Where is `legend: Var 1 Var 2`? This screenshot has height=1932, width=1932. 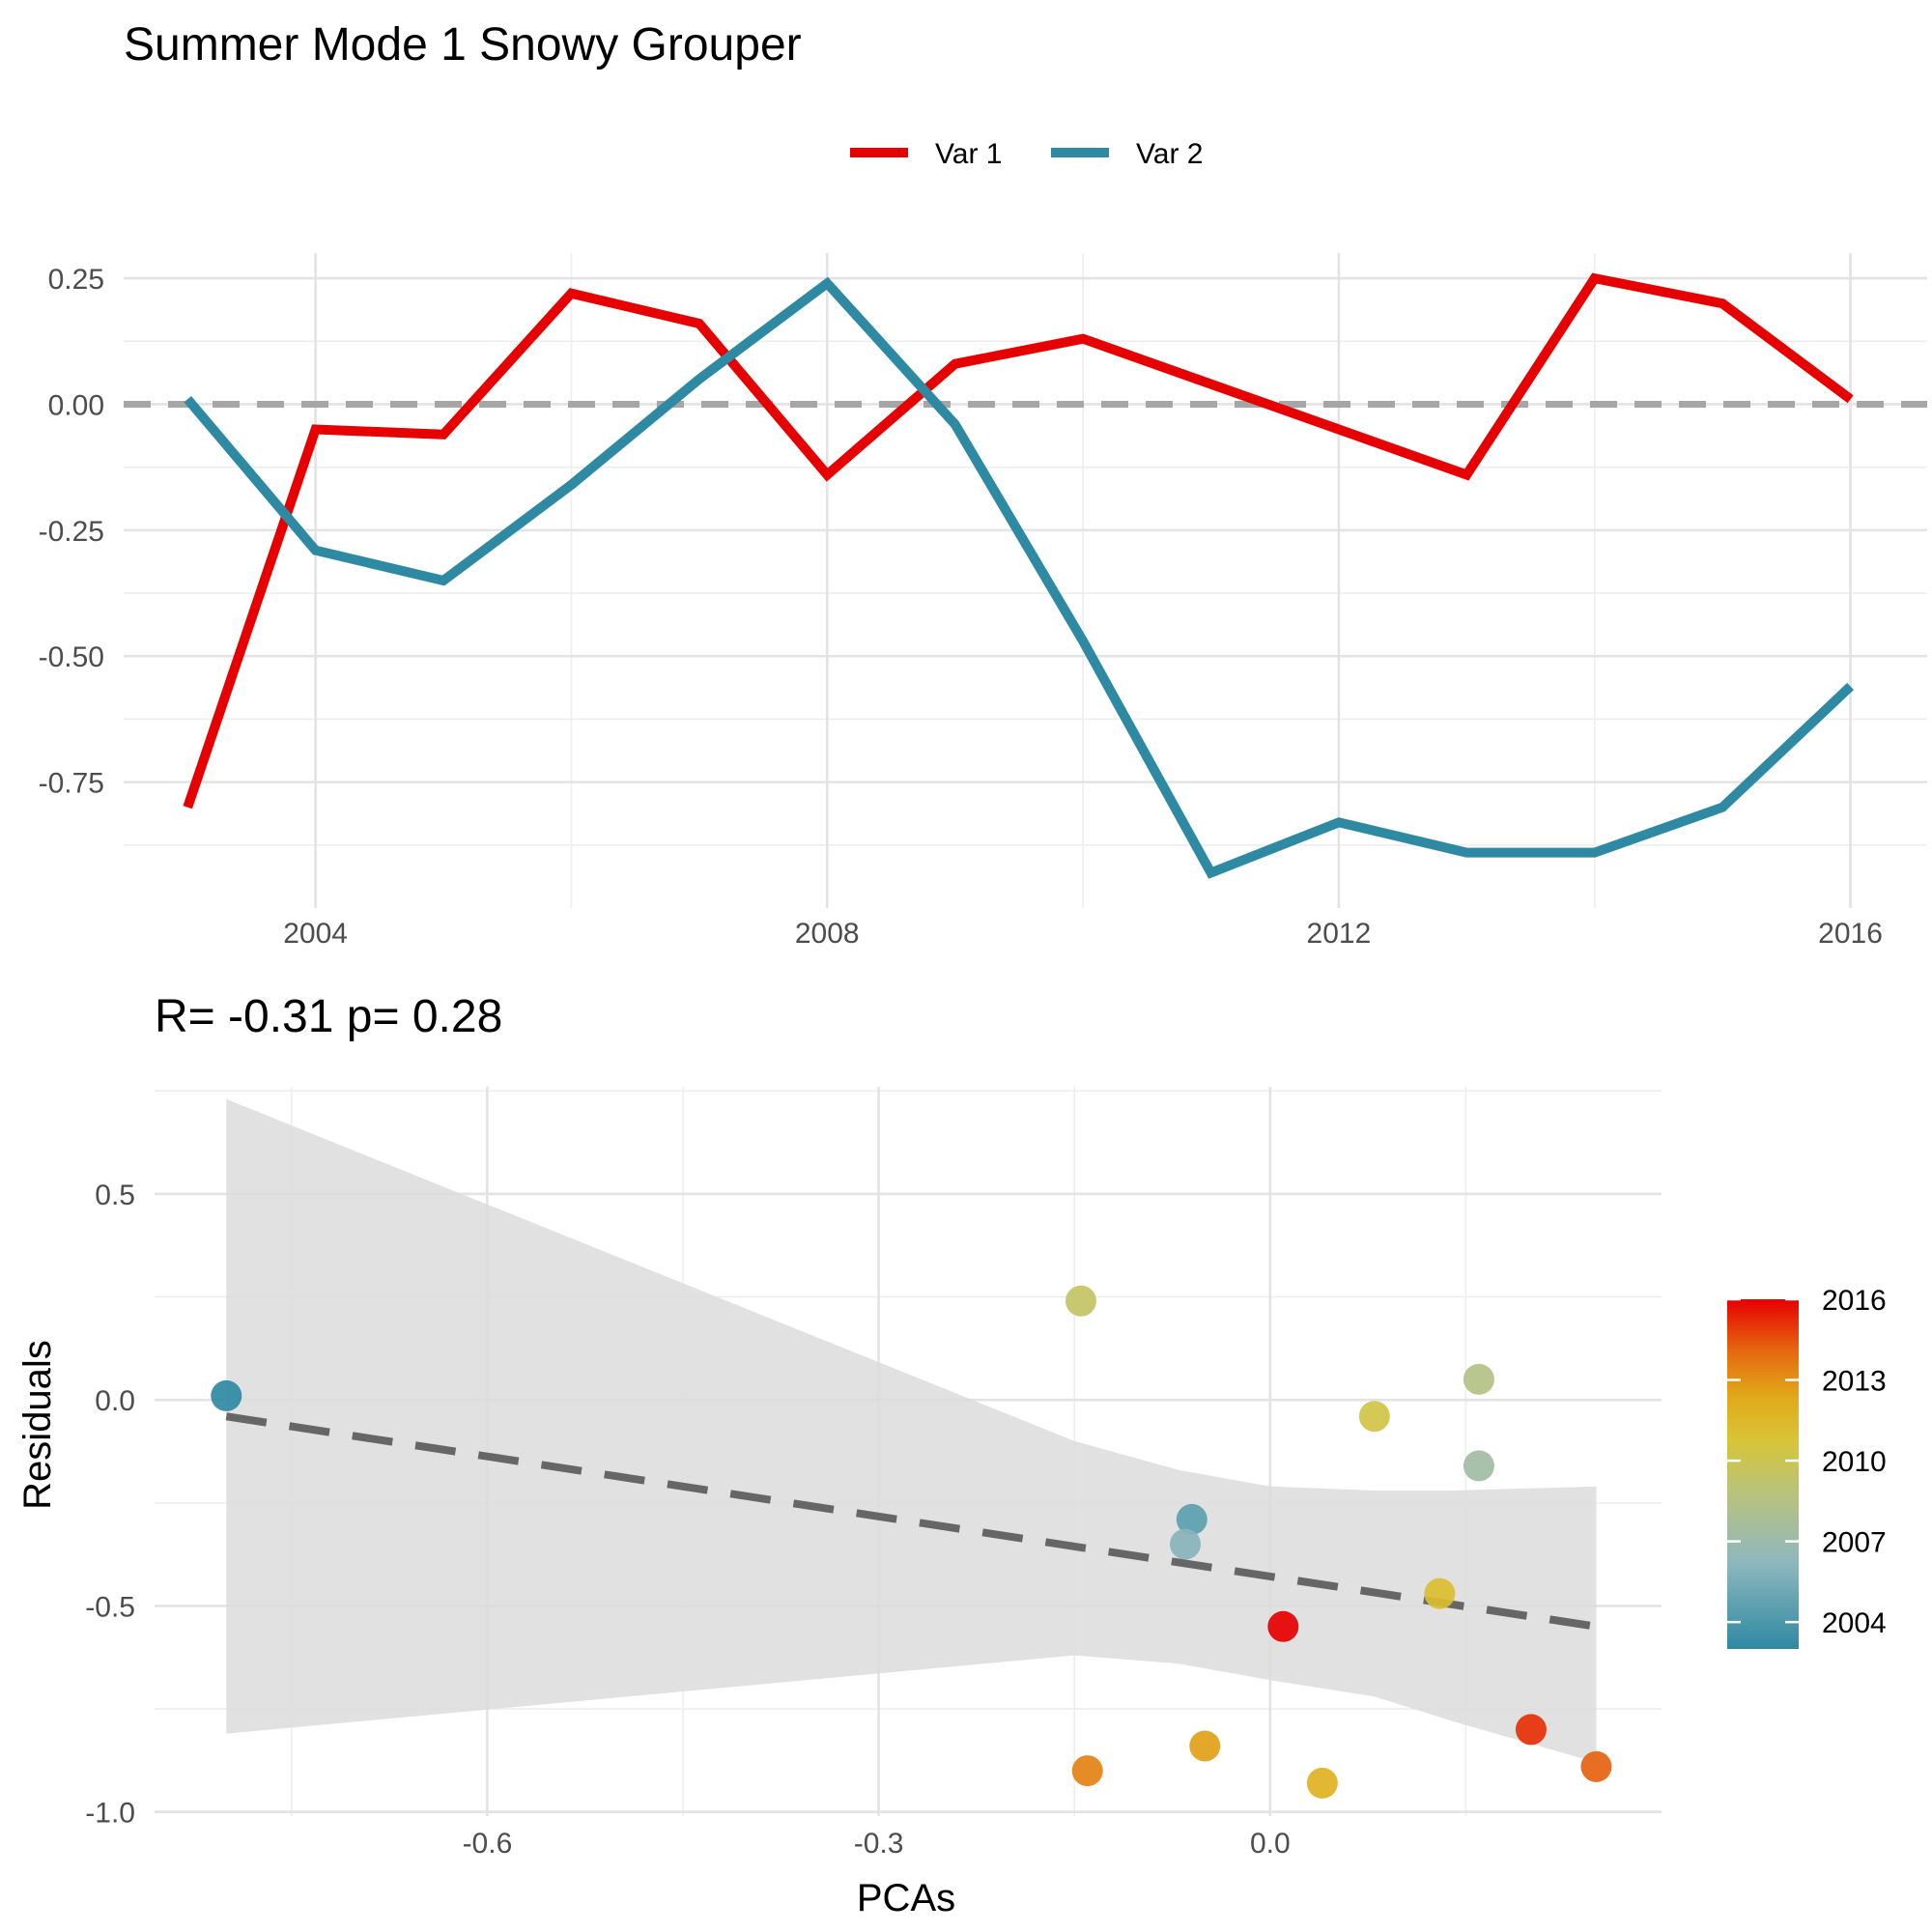 legend: Var 1 Var 2 is located at coordinates (1026, 154).